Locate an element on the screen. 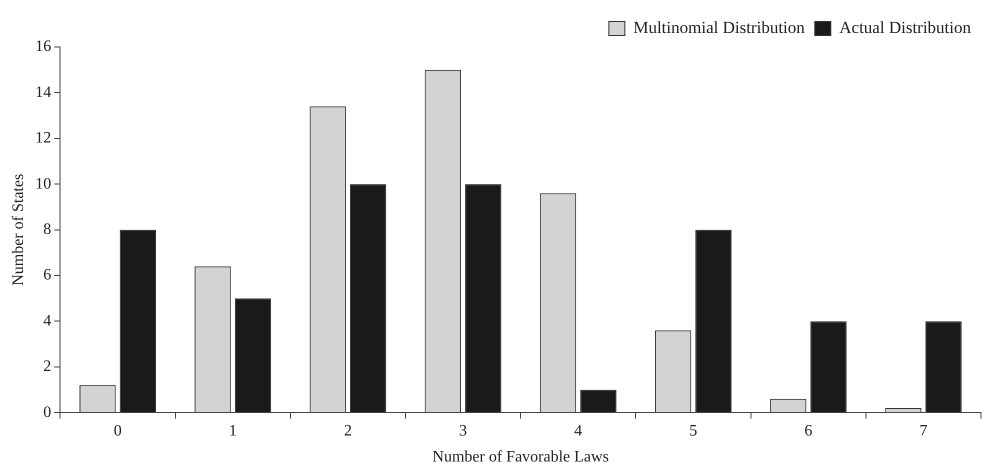 The height and width of the screenshot is (476, 996). x-tick-label: 5 is located at coordinates (693, 431).